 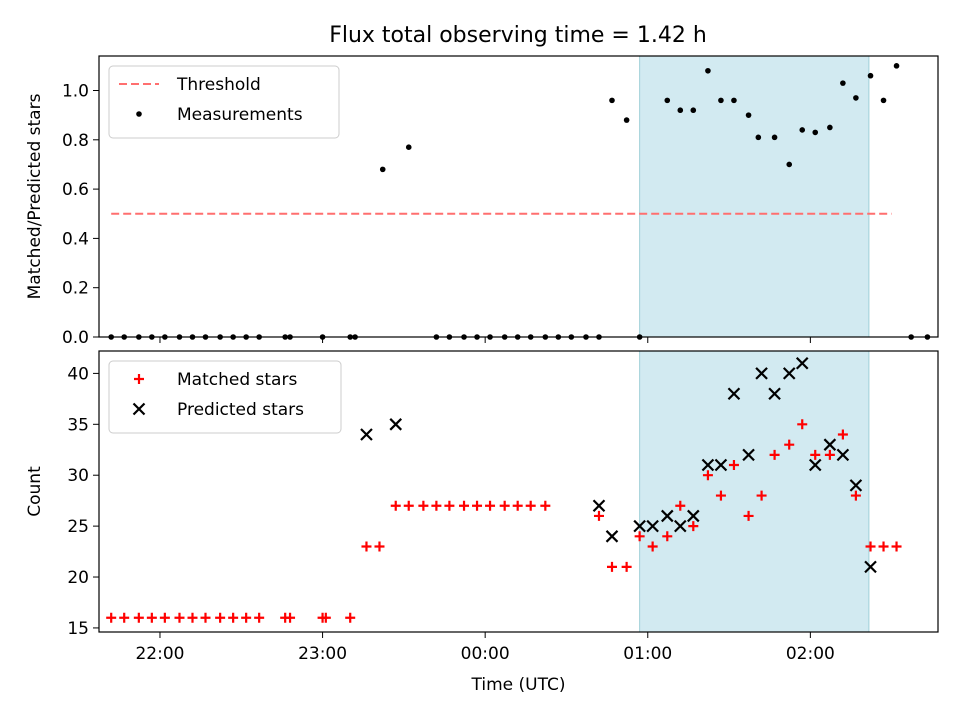 I want to click on x-tick-label: 23:00, so click(x=322, y=654).